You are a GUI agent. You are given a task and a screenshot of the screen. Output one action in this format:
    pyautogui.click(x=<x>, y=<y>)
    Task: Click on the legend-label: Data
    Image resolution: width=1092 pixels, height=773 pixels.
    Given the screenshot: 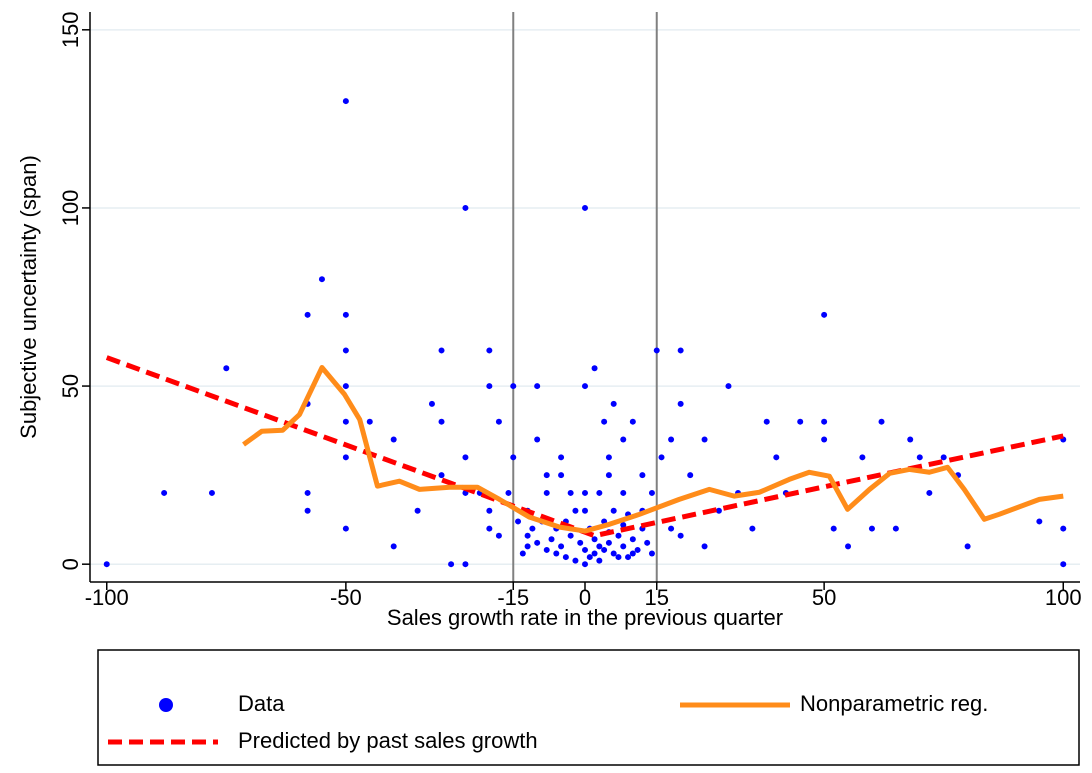 What is the action you would take?
    pyautogui.click(x=261, y=703)
    